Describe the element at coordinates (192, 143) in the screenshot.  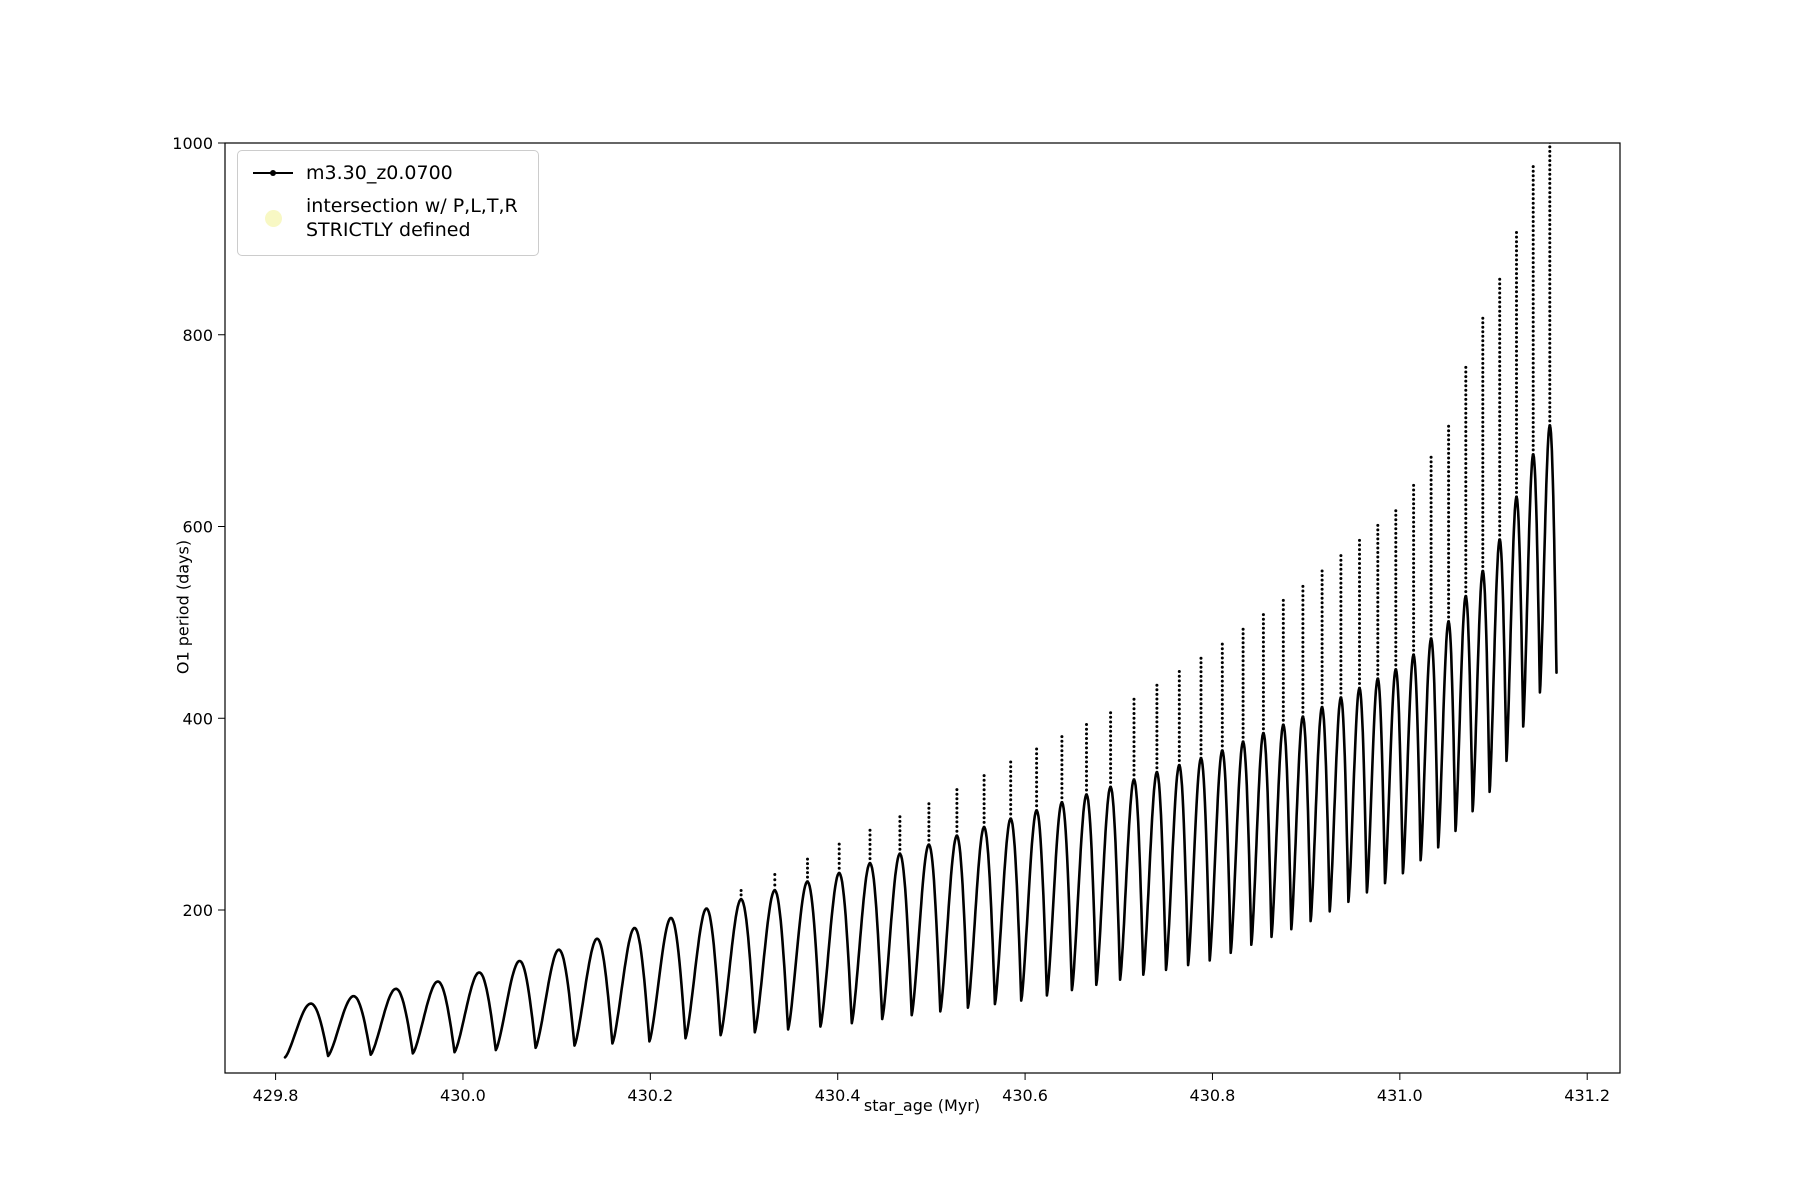
I see `y-tick-label: 1000` at that location.